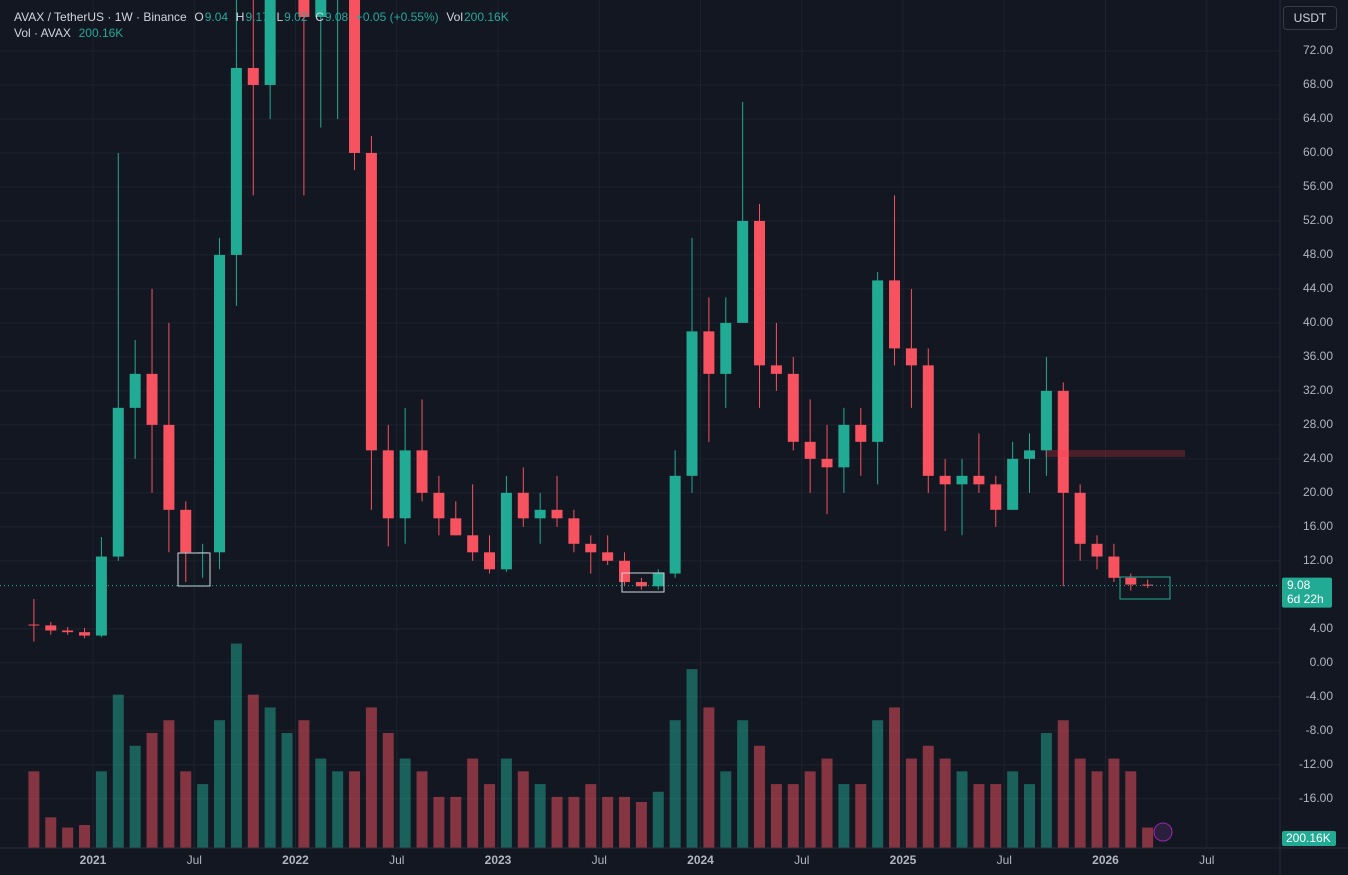  Describe the element at coordinates (1305, 599) in the screenshot. I see `countdown-label: 6d 22h` at that location.